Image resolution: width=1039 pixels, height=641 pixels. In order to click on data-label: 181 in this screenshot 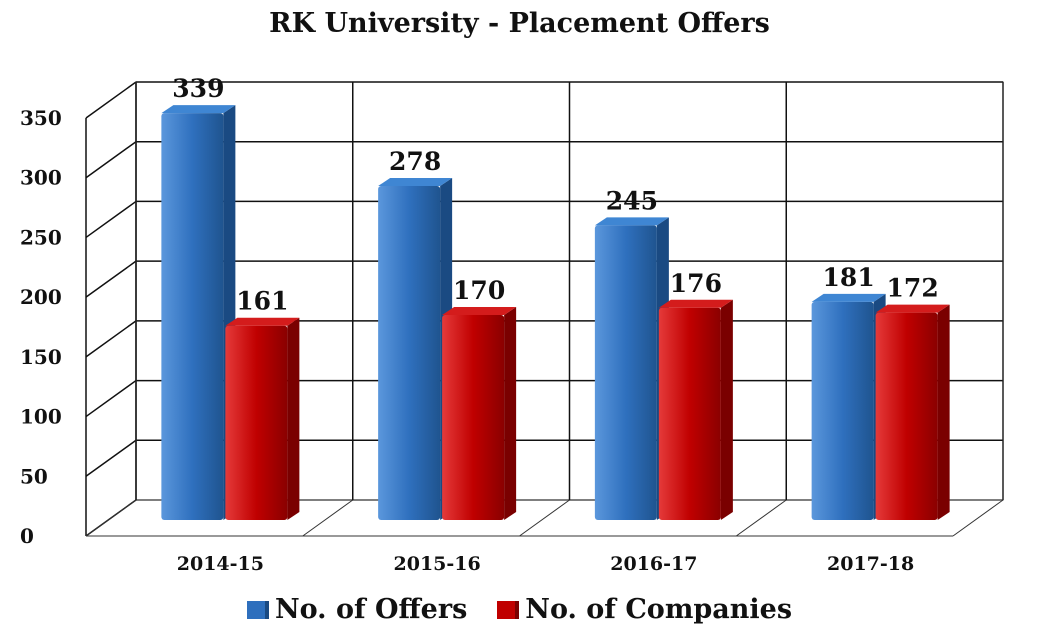, I will do `click(849, 277)`.